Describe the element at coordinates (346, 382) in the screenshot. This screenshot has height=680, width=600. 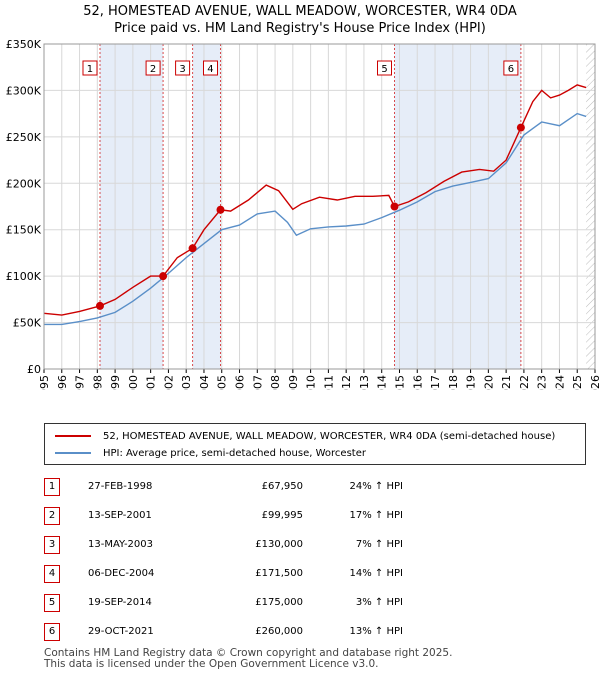
I see `x-tick-label: 2012` at that location.